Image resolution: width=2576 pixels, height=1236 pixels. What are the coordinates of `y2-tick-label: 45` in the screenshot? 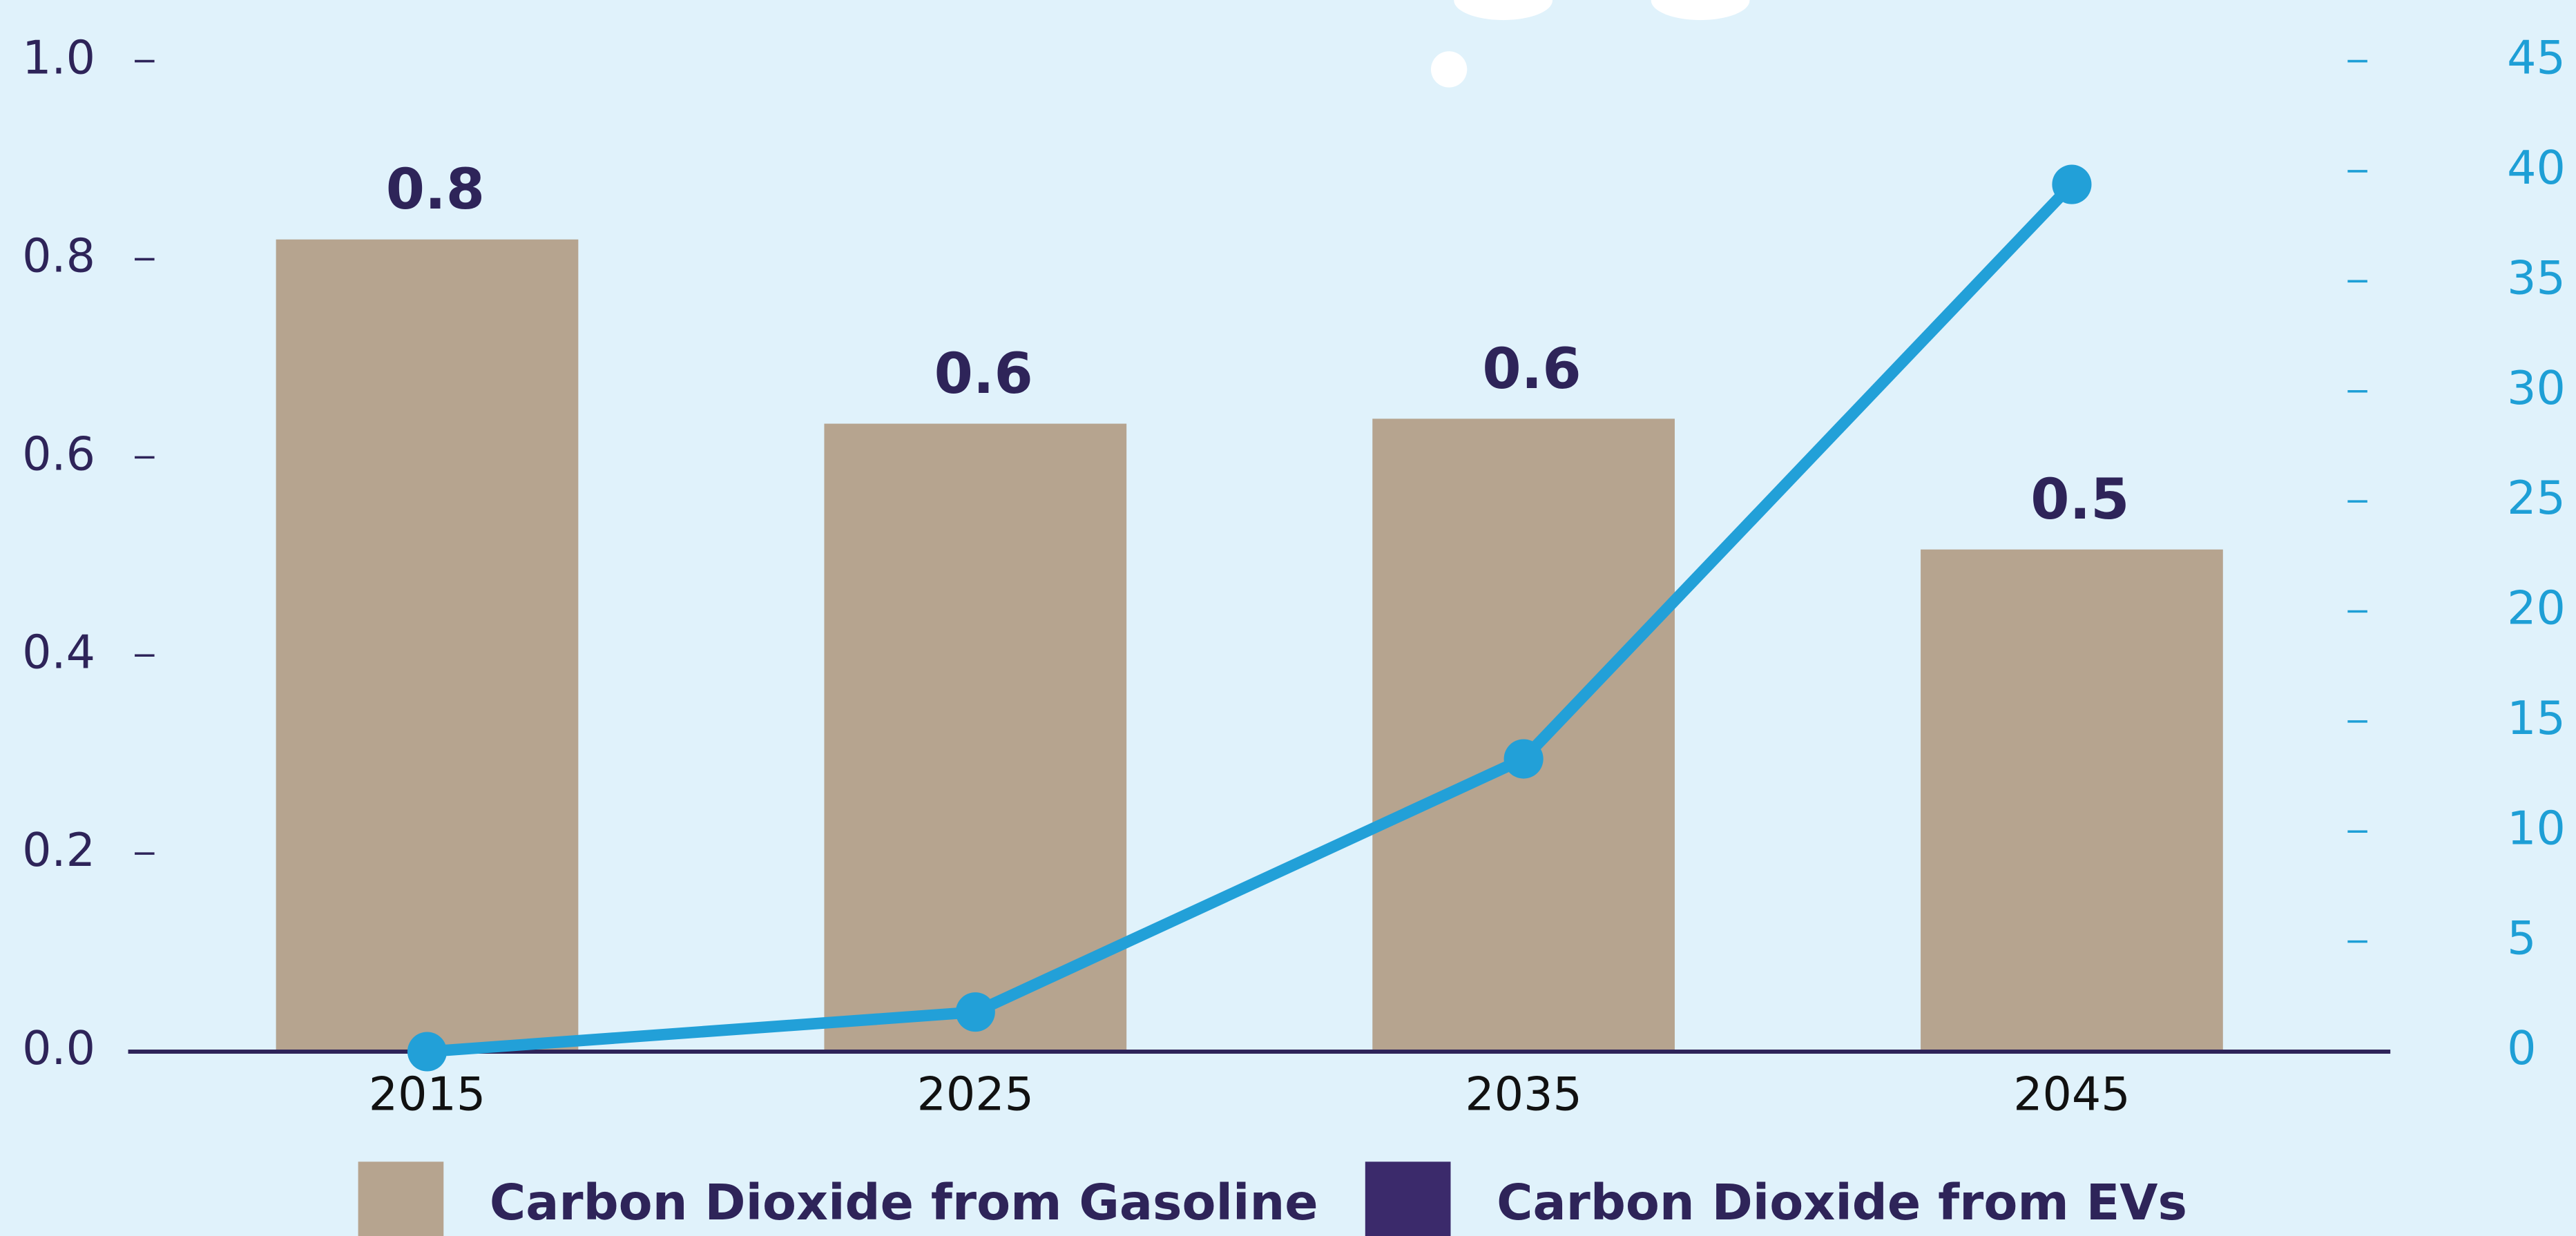 It's located at (2536, 58).